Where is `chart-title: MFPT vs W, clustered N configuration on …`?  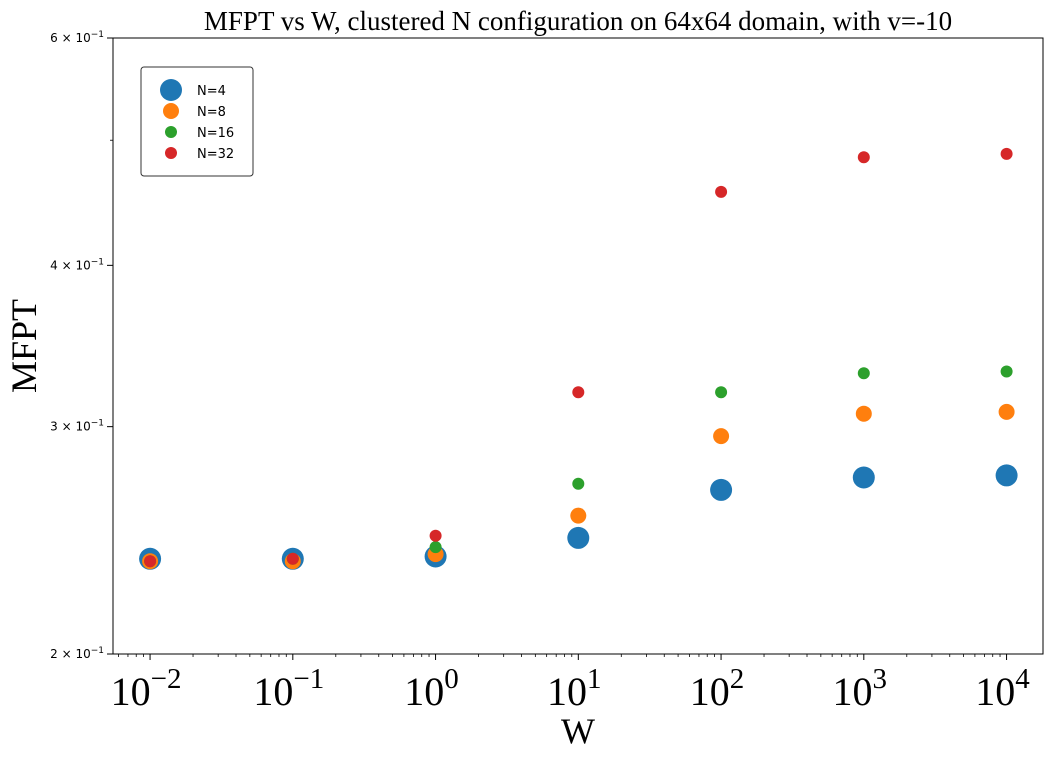
chart-title: MFPT vs W, clustered N configuration on … is located at coordinates (578, 21).